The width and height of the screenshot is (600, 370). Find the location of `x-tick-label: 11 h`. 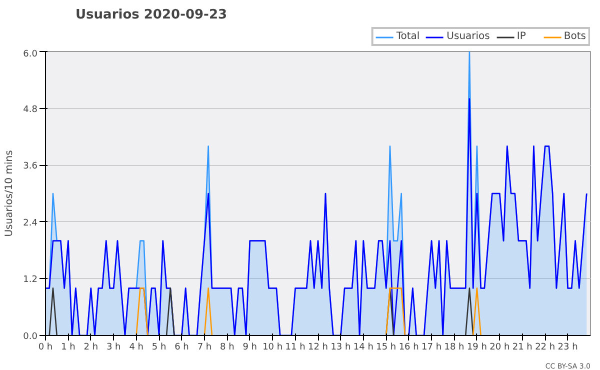

x-tick-label: 11 h is located at coordinates (295, 347).